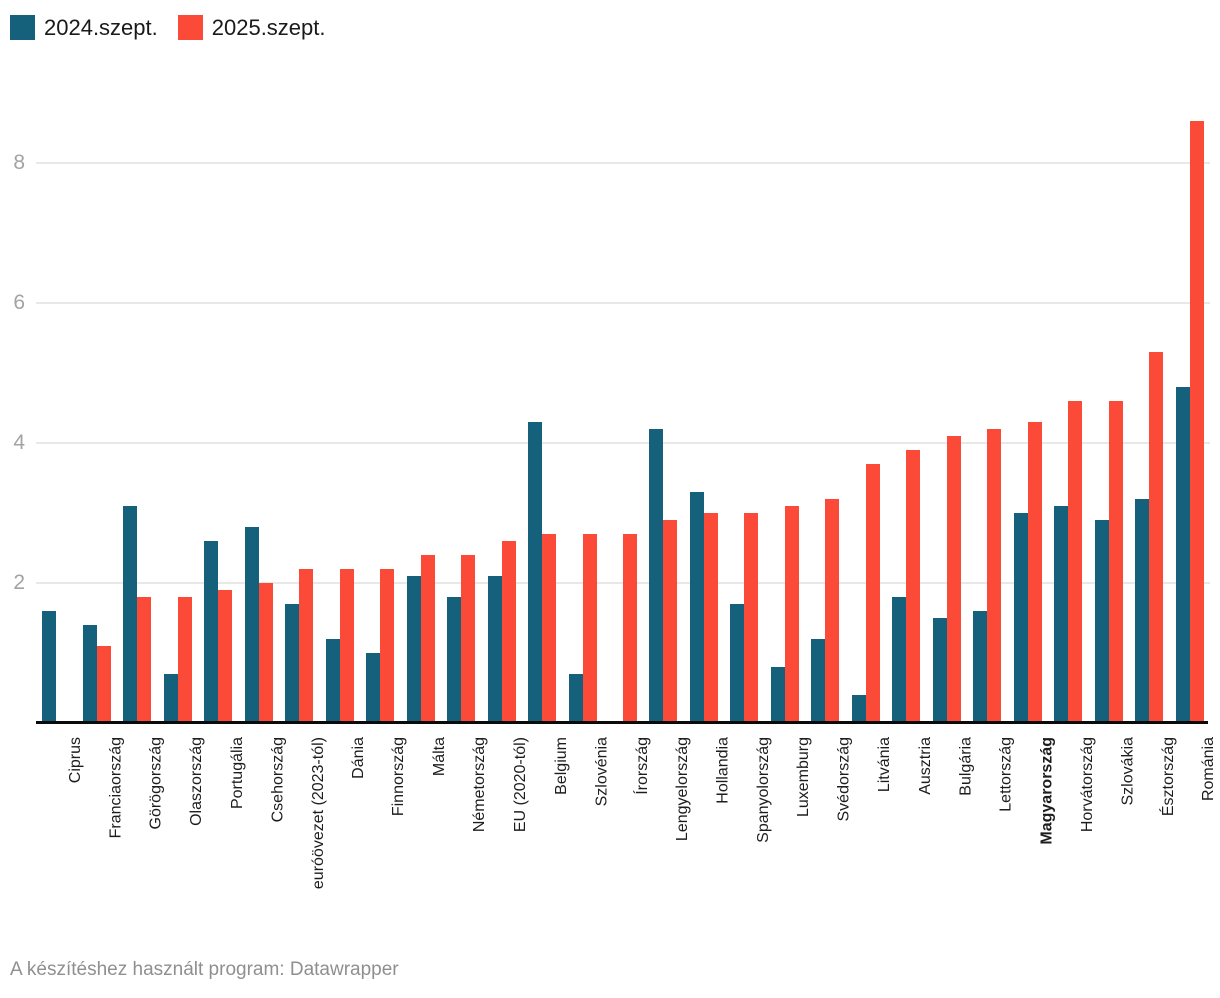  What do you see at coordinates (656, 576) in the screenshot?
I see `bar-2024-Lengyelország` at bounding box center [656, 576].